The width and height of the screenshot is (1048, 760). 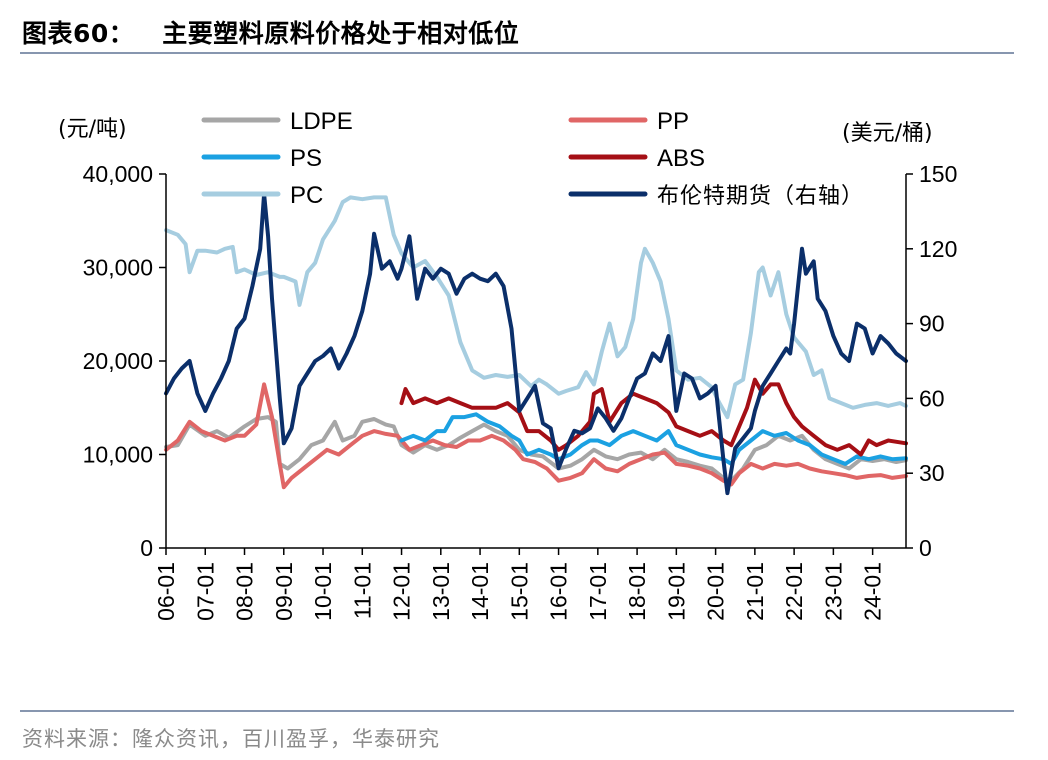 I want to click on legend: LDPE PP PS ABS PC 布伦特期货（右轴）, so click(x=532, y=158).